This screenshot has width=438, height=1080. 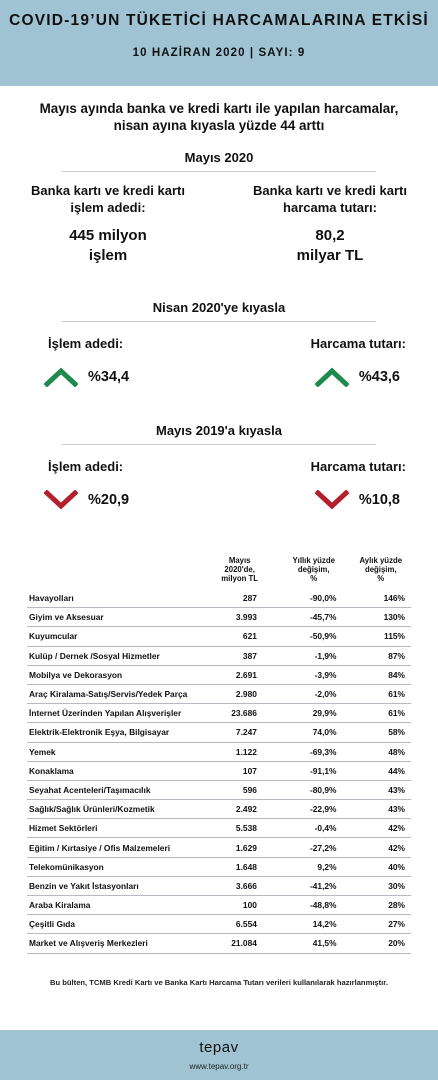 I want to click on stat-value-line-2: işlem, so click(x=108, y=255).